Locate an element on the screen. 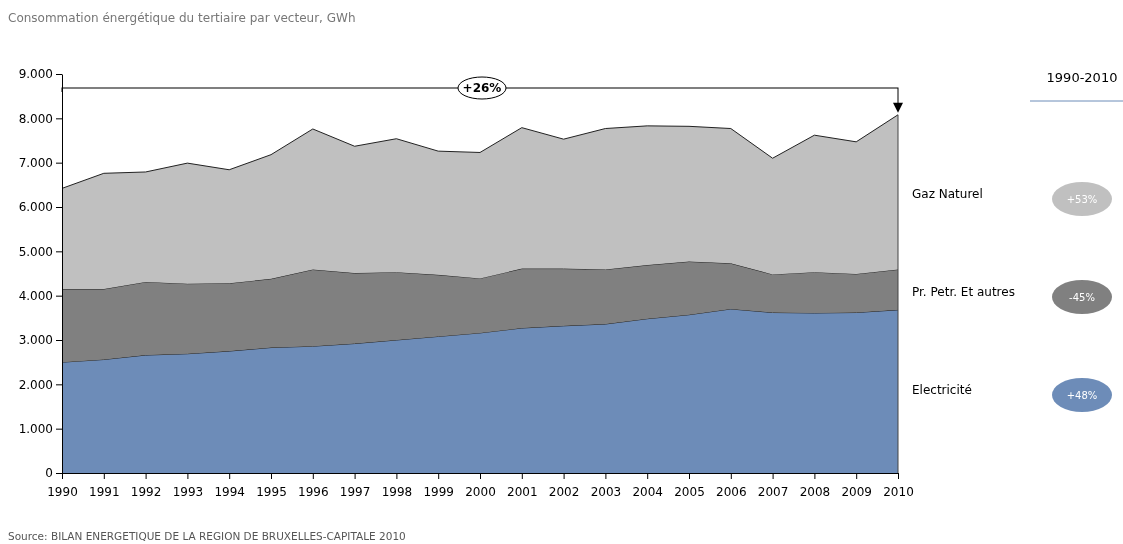 The height and width of the screenshot is (544, 1123). chart-title: Consommation énergétique du tertiaire par vecteur, GWh is located at coordinates (182, 18).